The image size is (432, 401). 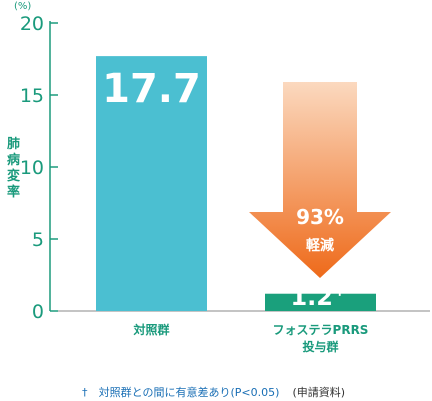 What do you see at coordinates (38, 312) in the screenshot?
I see `y-tick-label: 0` at bounding box center [38, 312].